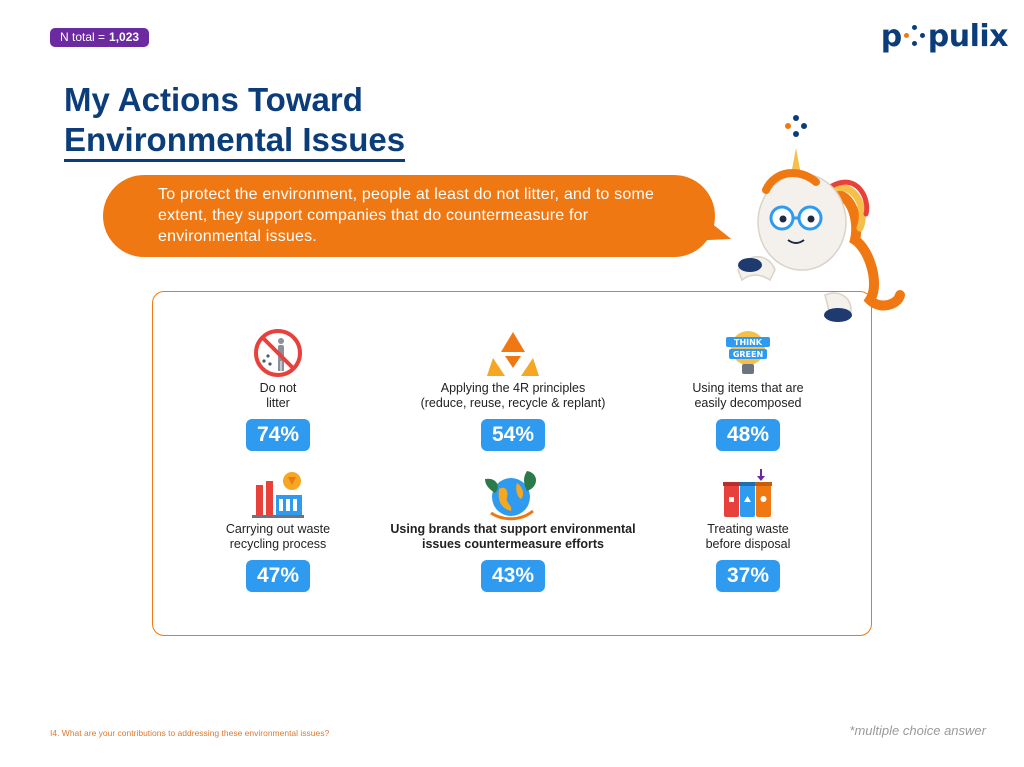  I want to click on percentage-badge: 54%, so click(513, 435).